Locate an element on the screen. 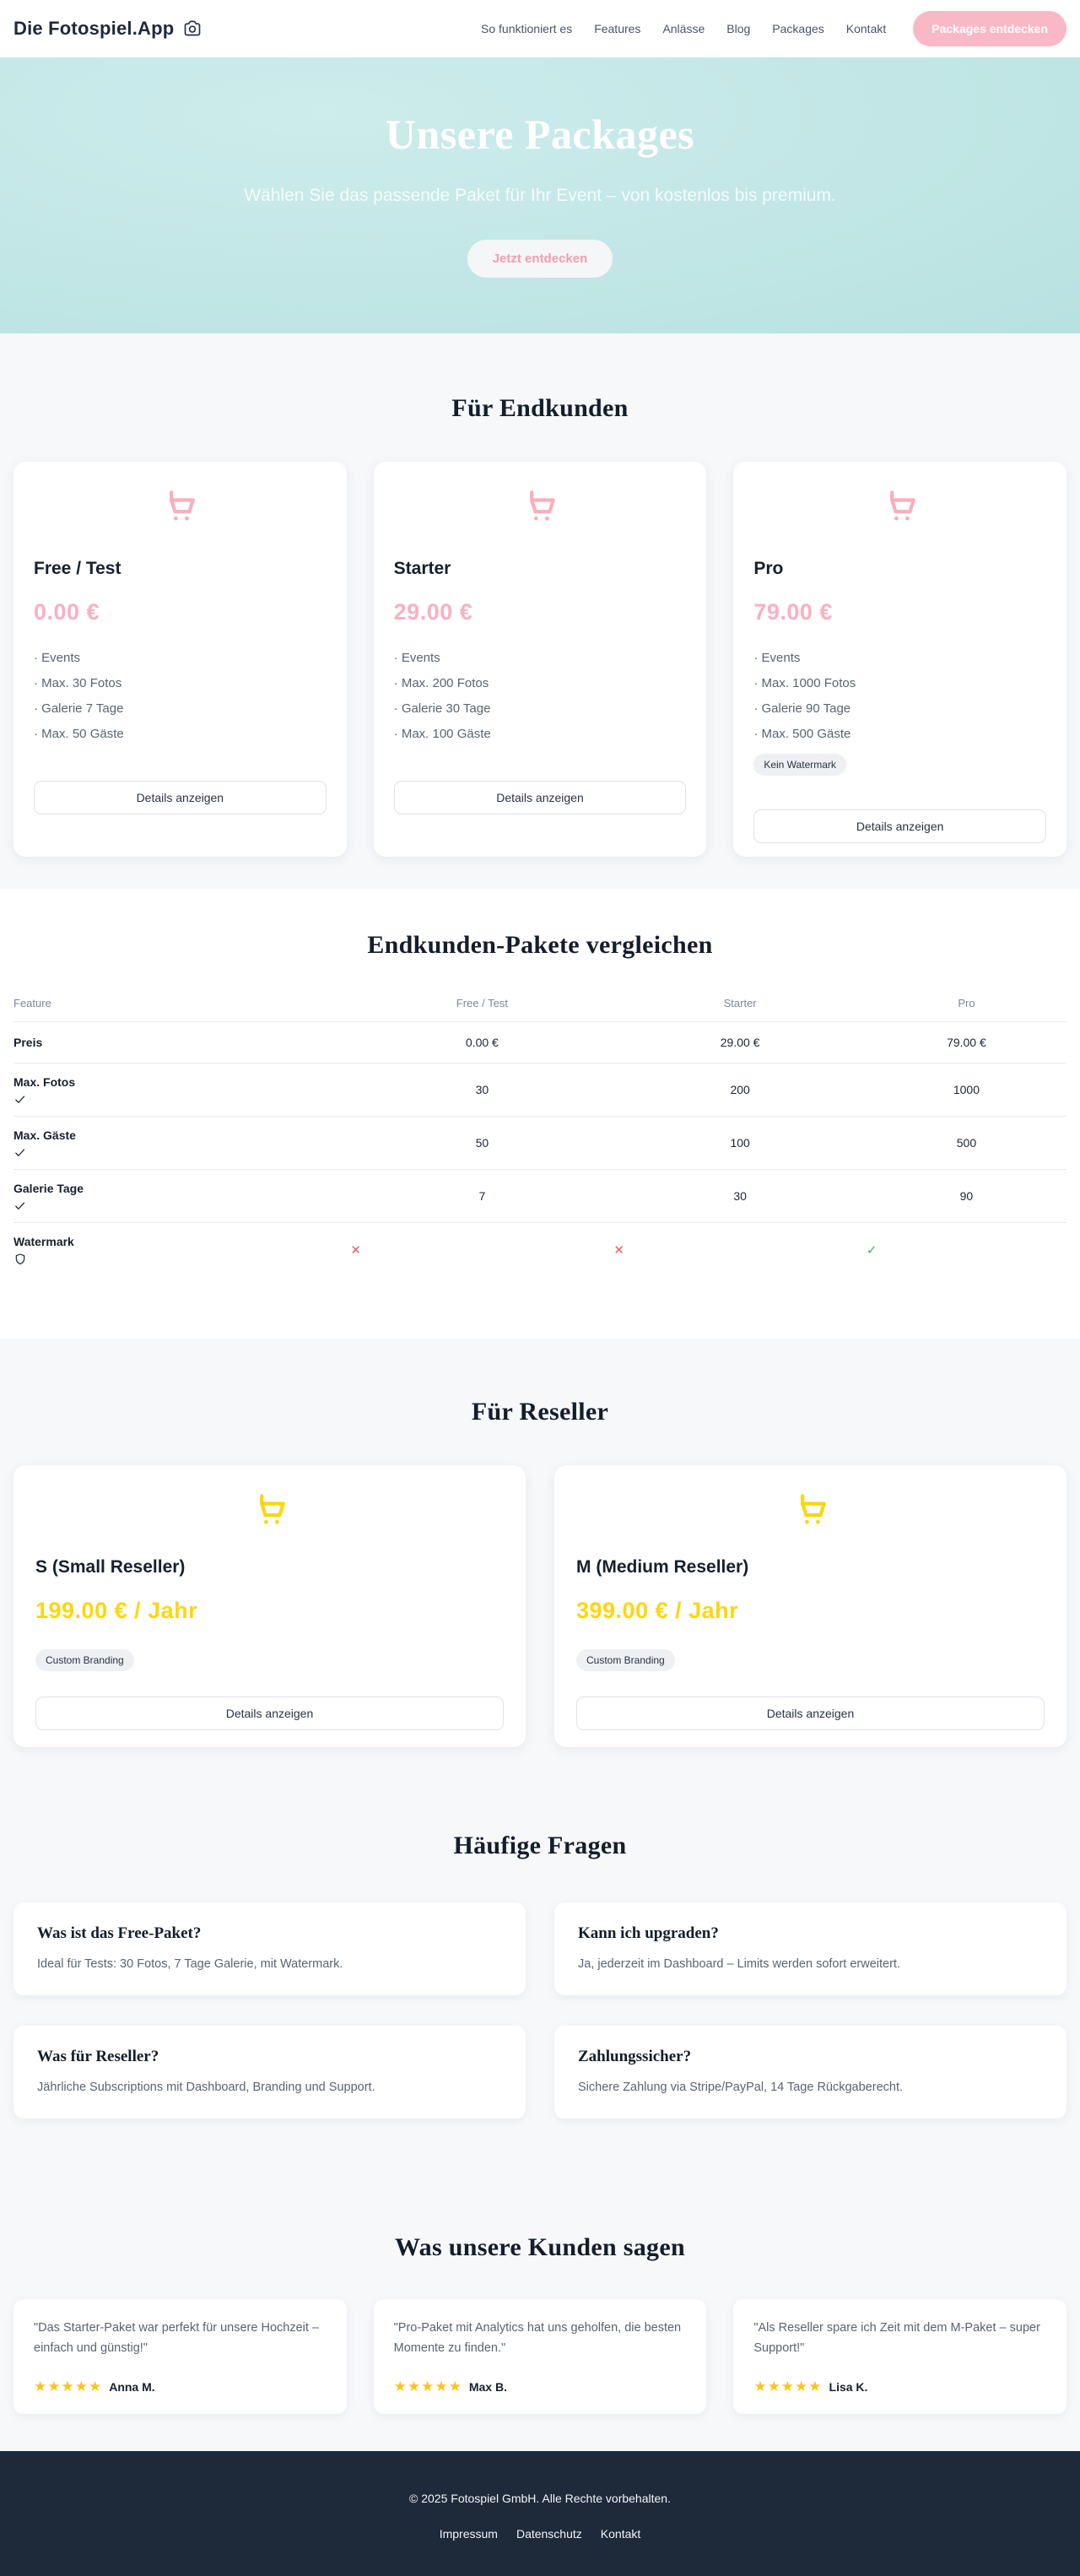 This screenshot has width=1080, height=2576. cell-value: 90 is located at coordinates (966, 1196).